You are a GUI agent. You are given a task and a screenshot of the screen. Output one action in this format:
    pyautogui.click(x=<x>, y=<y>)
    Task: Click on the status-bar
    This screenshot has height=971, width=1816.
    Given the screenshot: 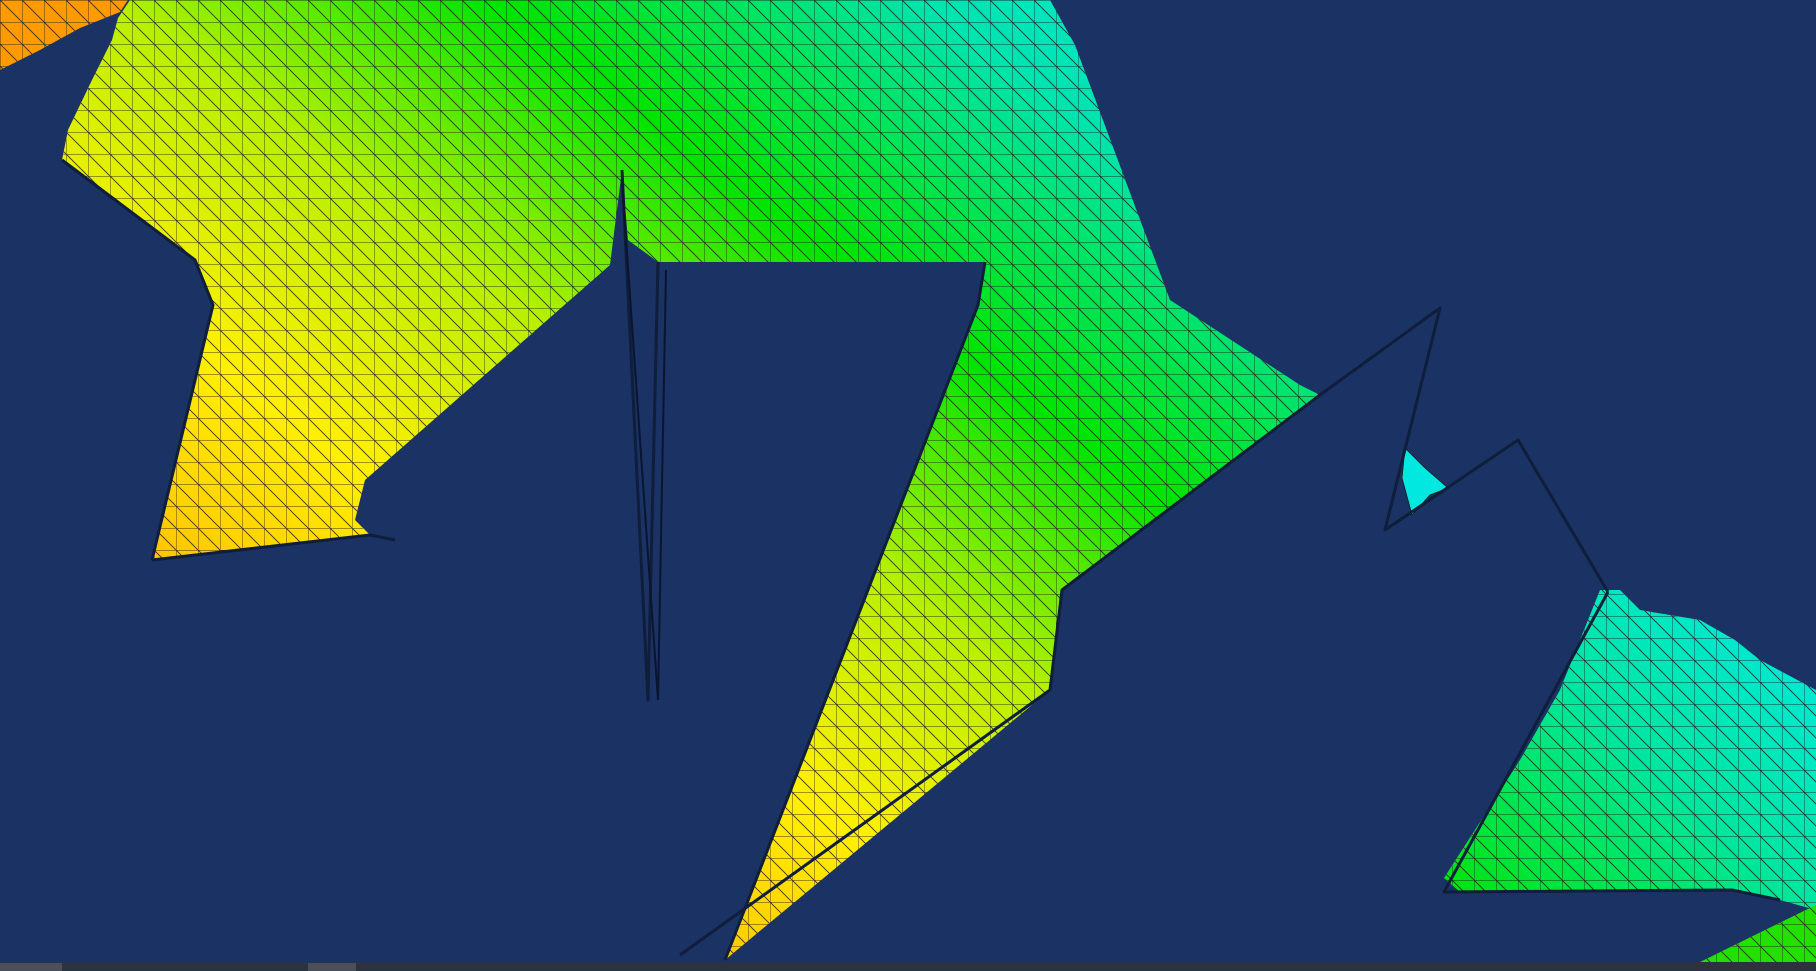 What is the action you would take?
    pyautogui.click(x=908, y=966)
    